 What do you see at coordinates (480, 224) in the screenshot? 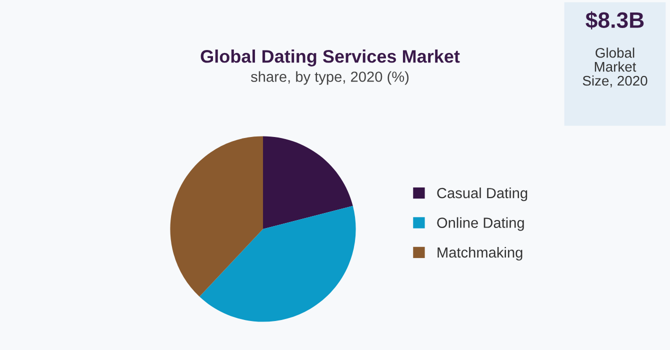
I see `legend-label: Online Dating` at bounding box center [480, 224].